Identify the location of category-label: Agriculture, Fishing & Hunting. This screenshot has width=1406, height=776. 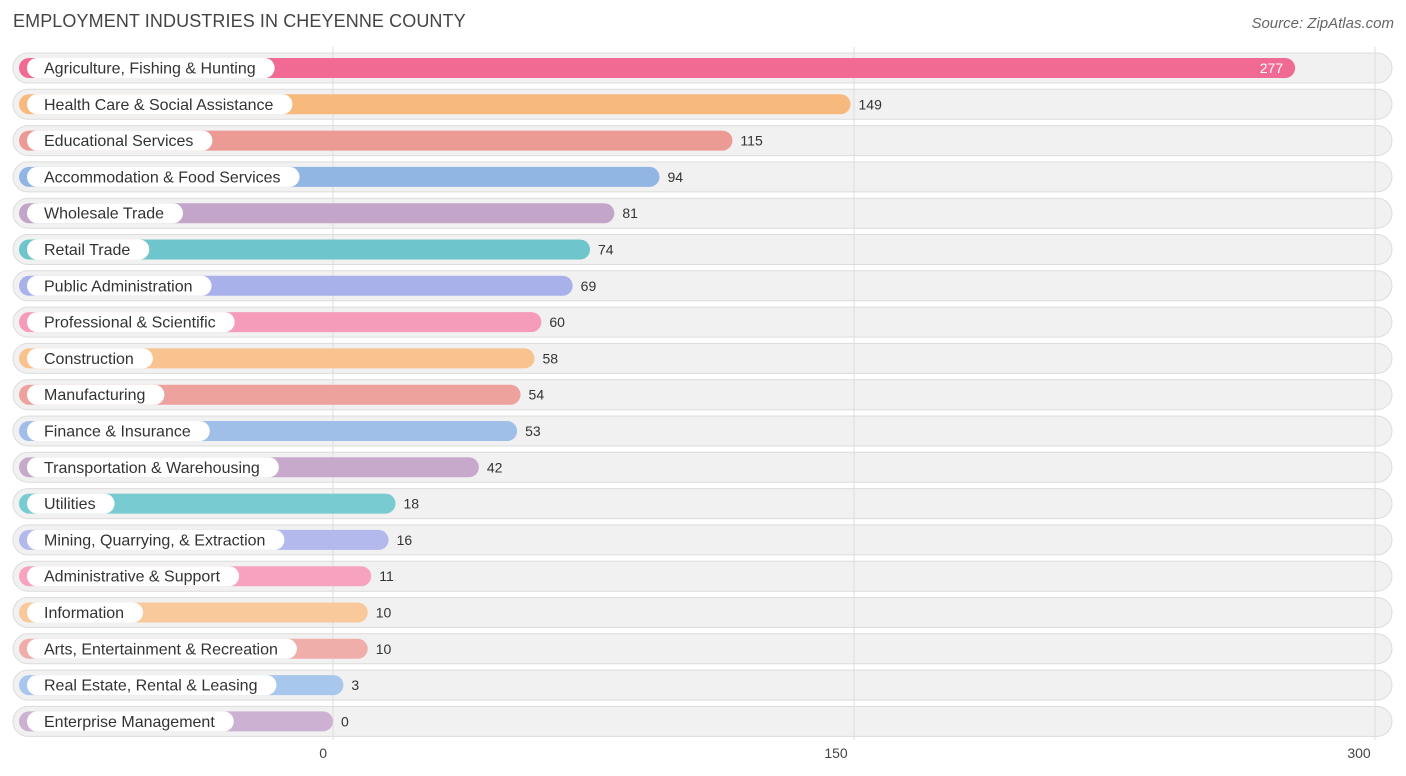
(150, 69).